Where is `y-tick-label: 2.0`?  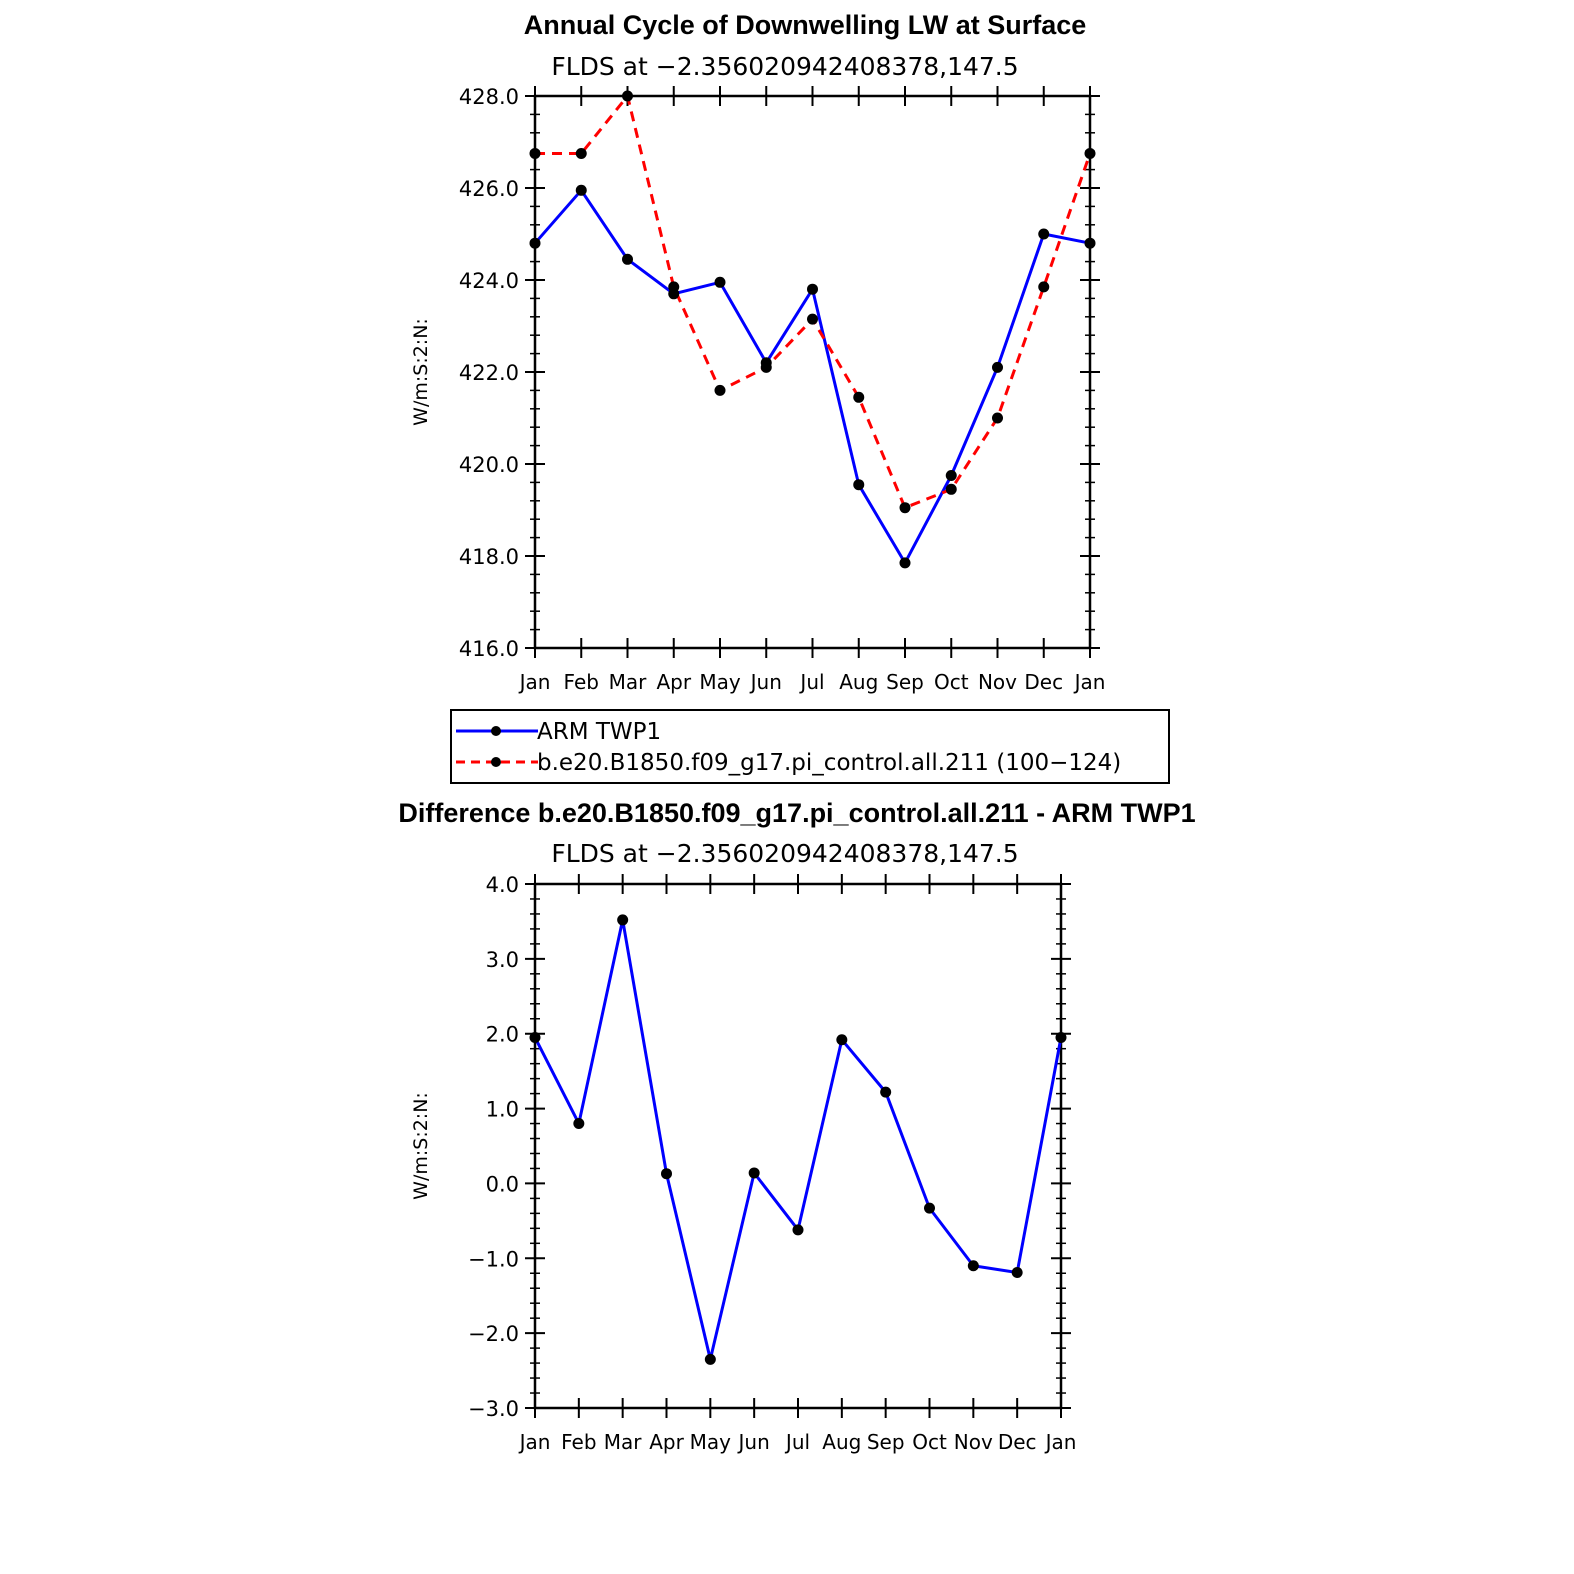
y-tick-label: 2.0 is located at coordinates (502, 1035).